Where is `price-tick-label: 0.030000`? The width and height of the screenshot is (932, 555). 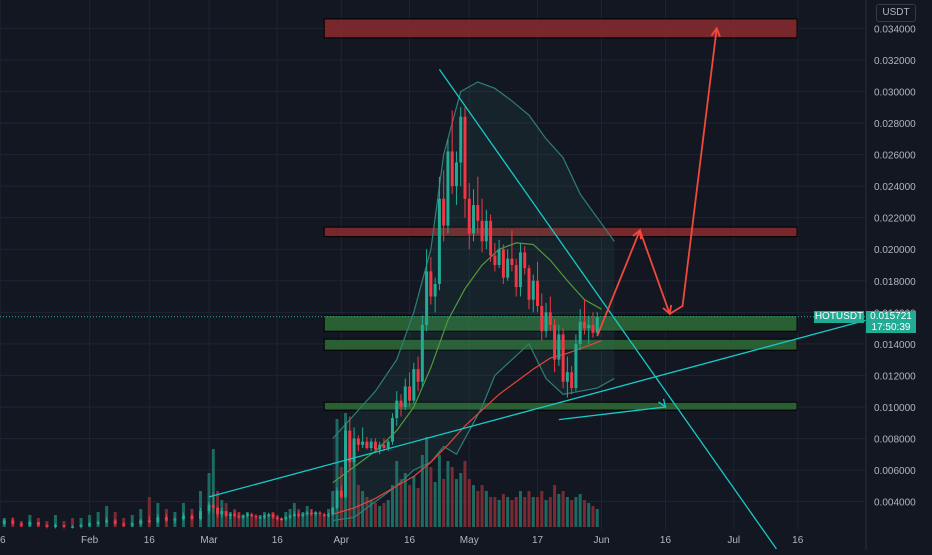 price-tick-label: 0.030000 is located at coordinates (895, 92).